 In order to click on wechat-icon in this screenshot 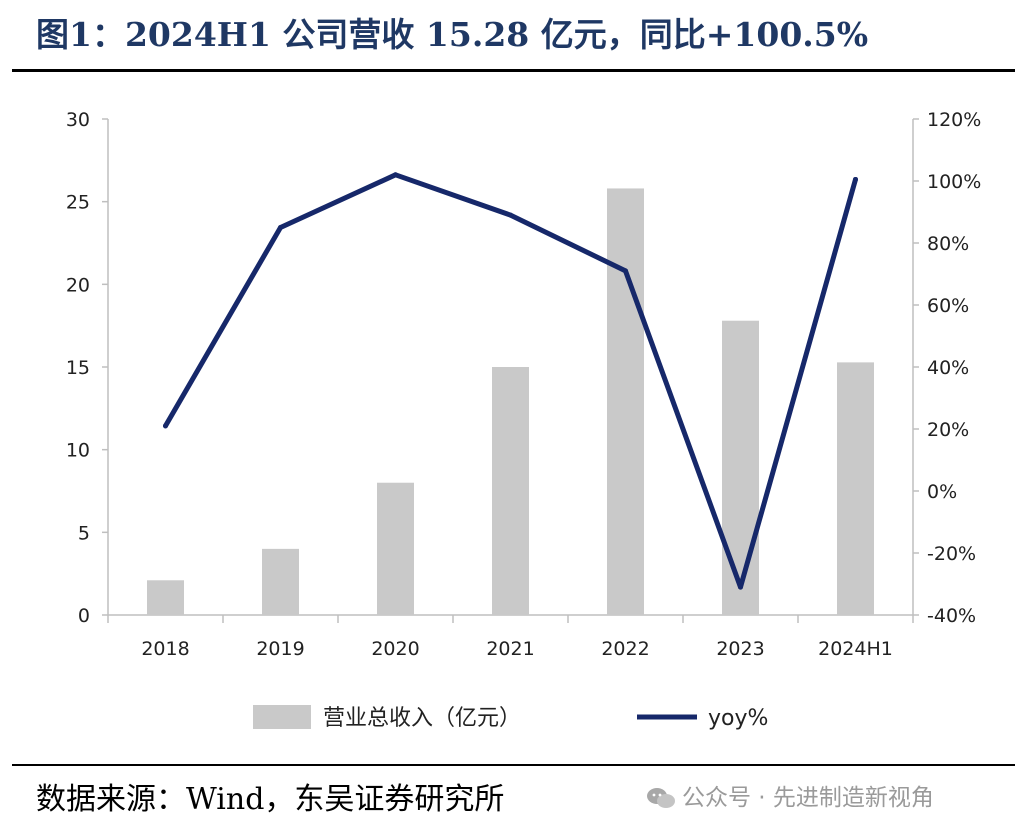, I will do `click(661, 798)`.